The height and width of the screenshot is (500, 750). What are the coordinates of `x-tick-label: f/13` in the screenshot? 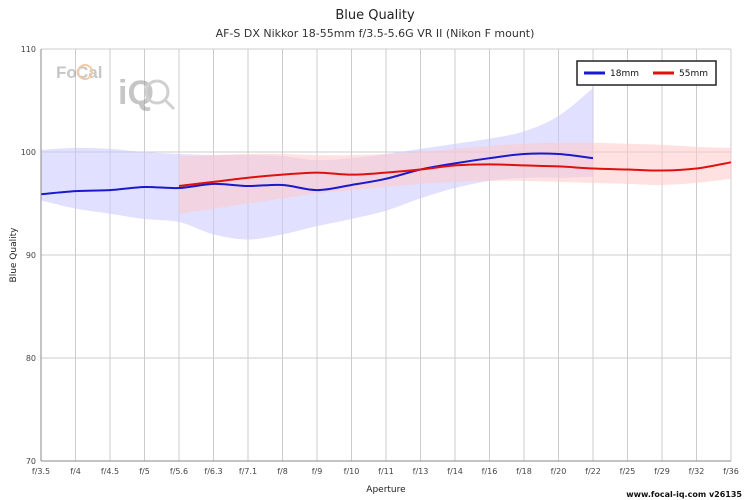 It's located at (421, 471).